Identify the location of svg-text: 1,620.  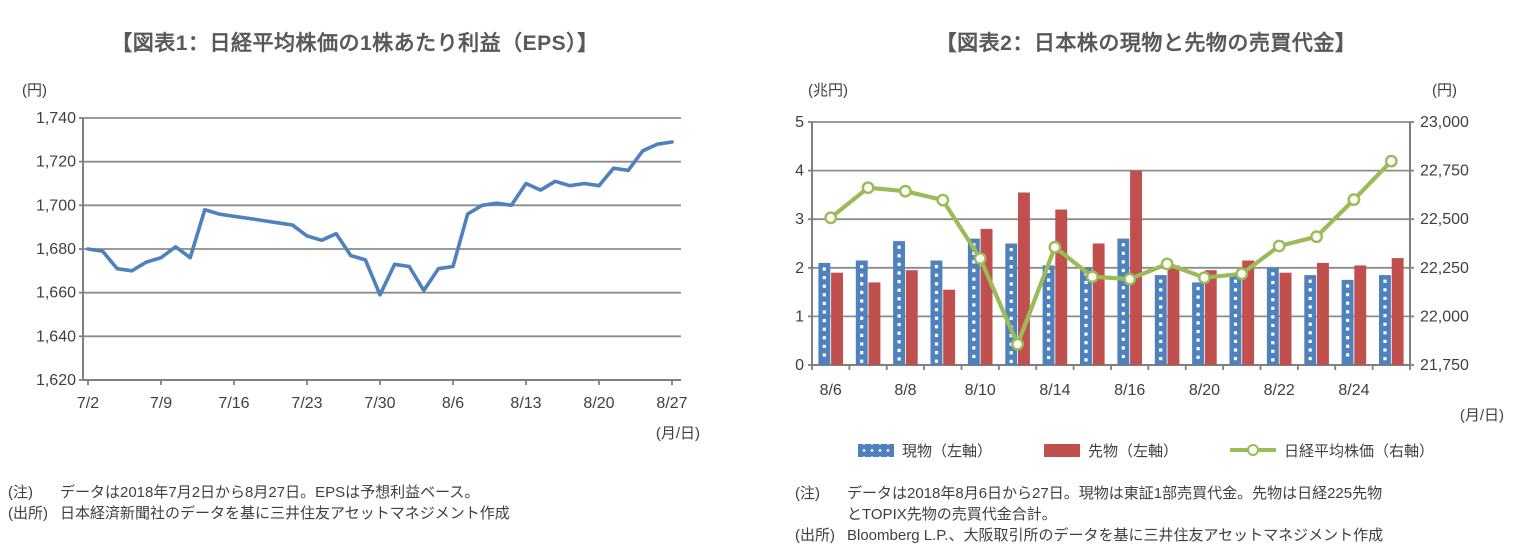
(56, 380).